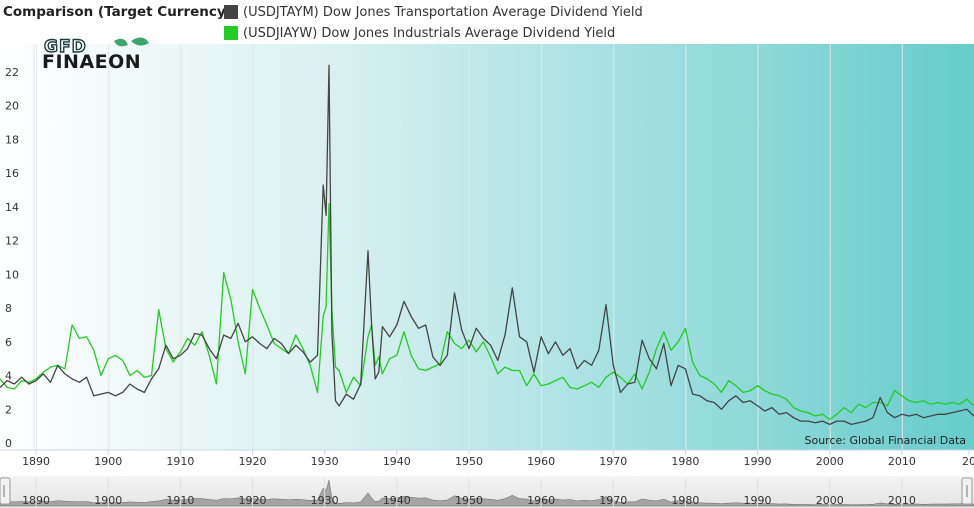 The width and height of the screenshot is (974, 508). I want to click on logo-leaf-icon, so click(121, 42).